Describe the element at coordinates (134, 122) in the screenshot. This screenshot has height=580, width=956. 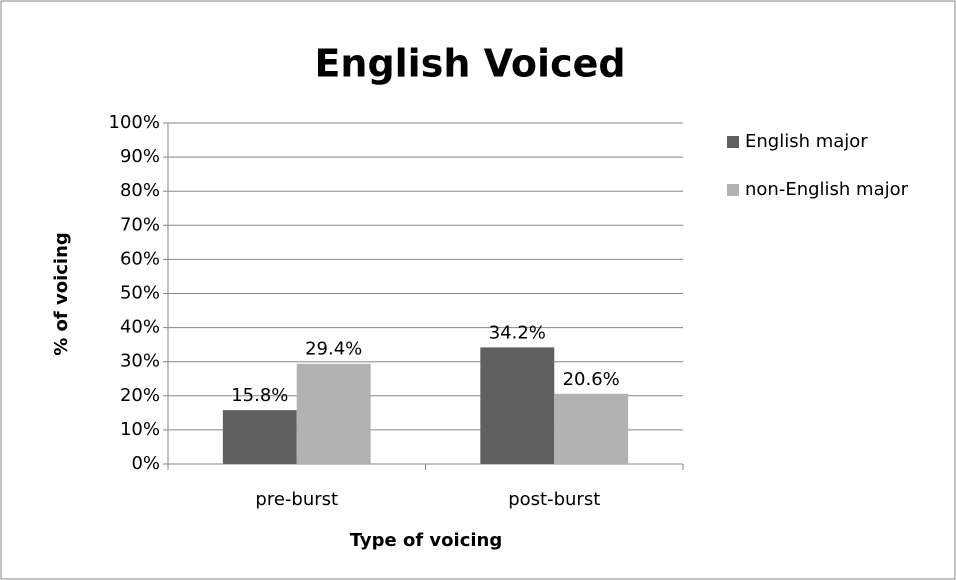
I see `y-tick-label: 100%` at that location.